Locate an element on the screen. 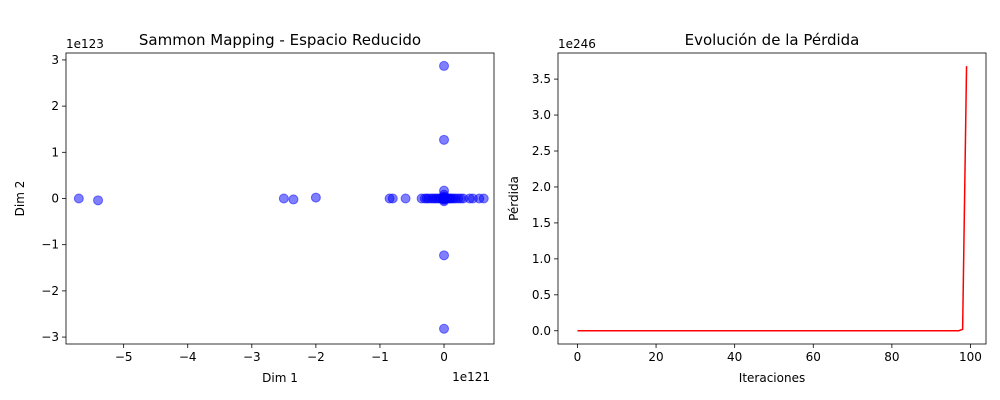 This screenshot has width=1000, height=400. y-offset-label: 1e246 is located at coordinates (577, 44).